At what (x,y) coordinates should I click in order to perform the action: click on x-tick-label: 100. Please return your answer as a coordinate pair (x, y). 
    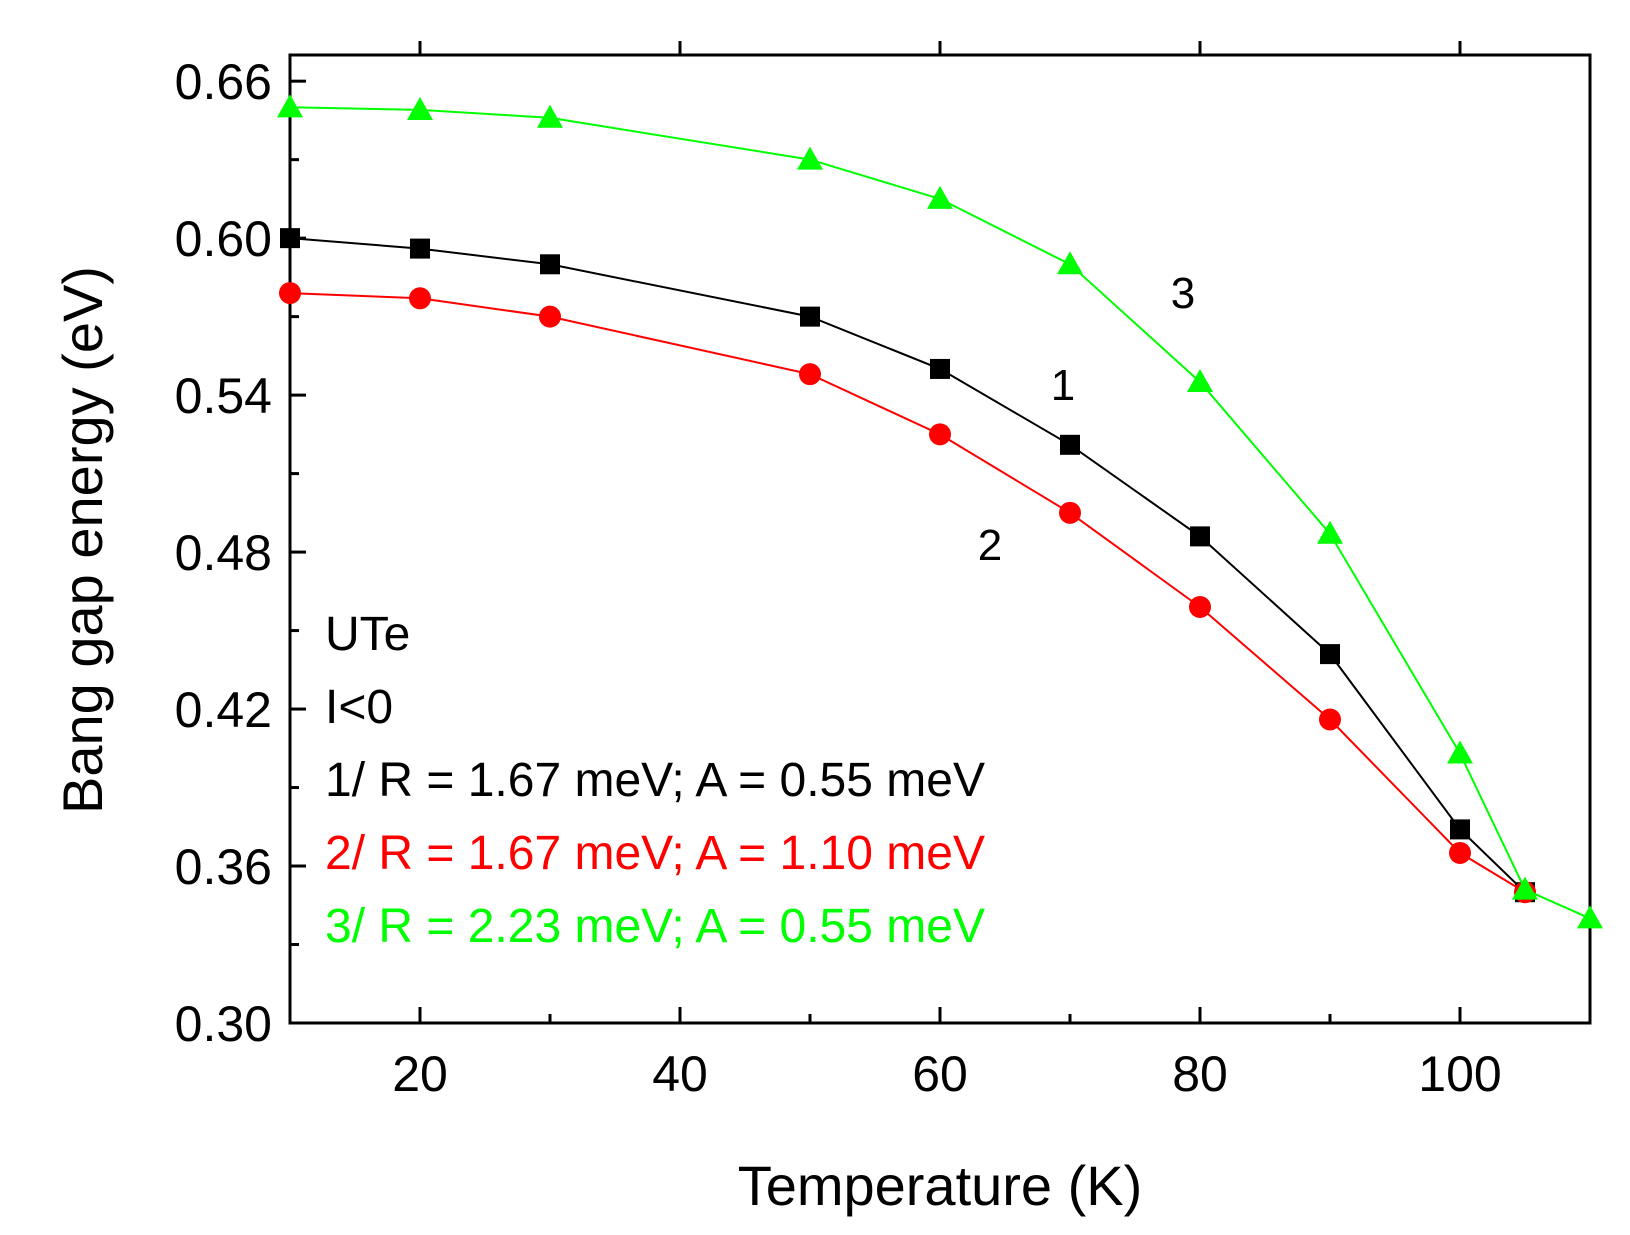
    Looking at the image, I should click on (1459, 1074).